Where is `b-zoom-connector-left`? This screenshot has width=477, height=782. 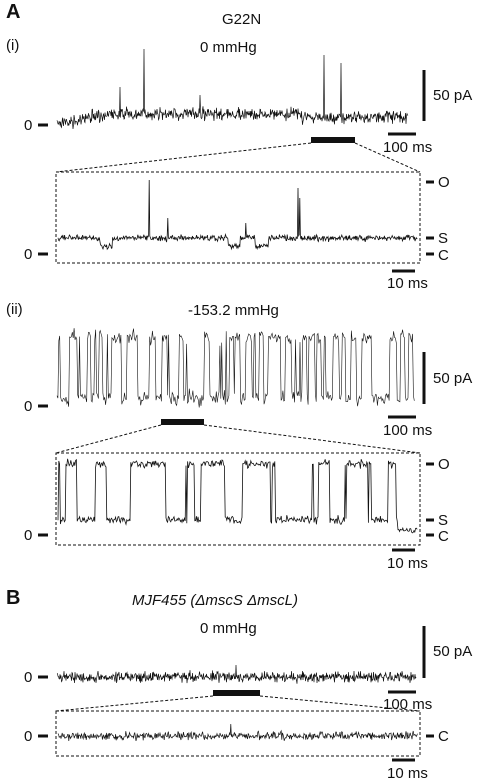
b-zoom-connector-left is located at coordinates (134, 703).